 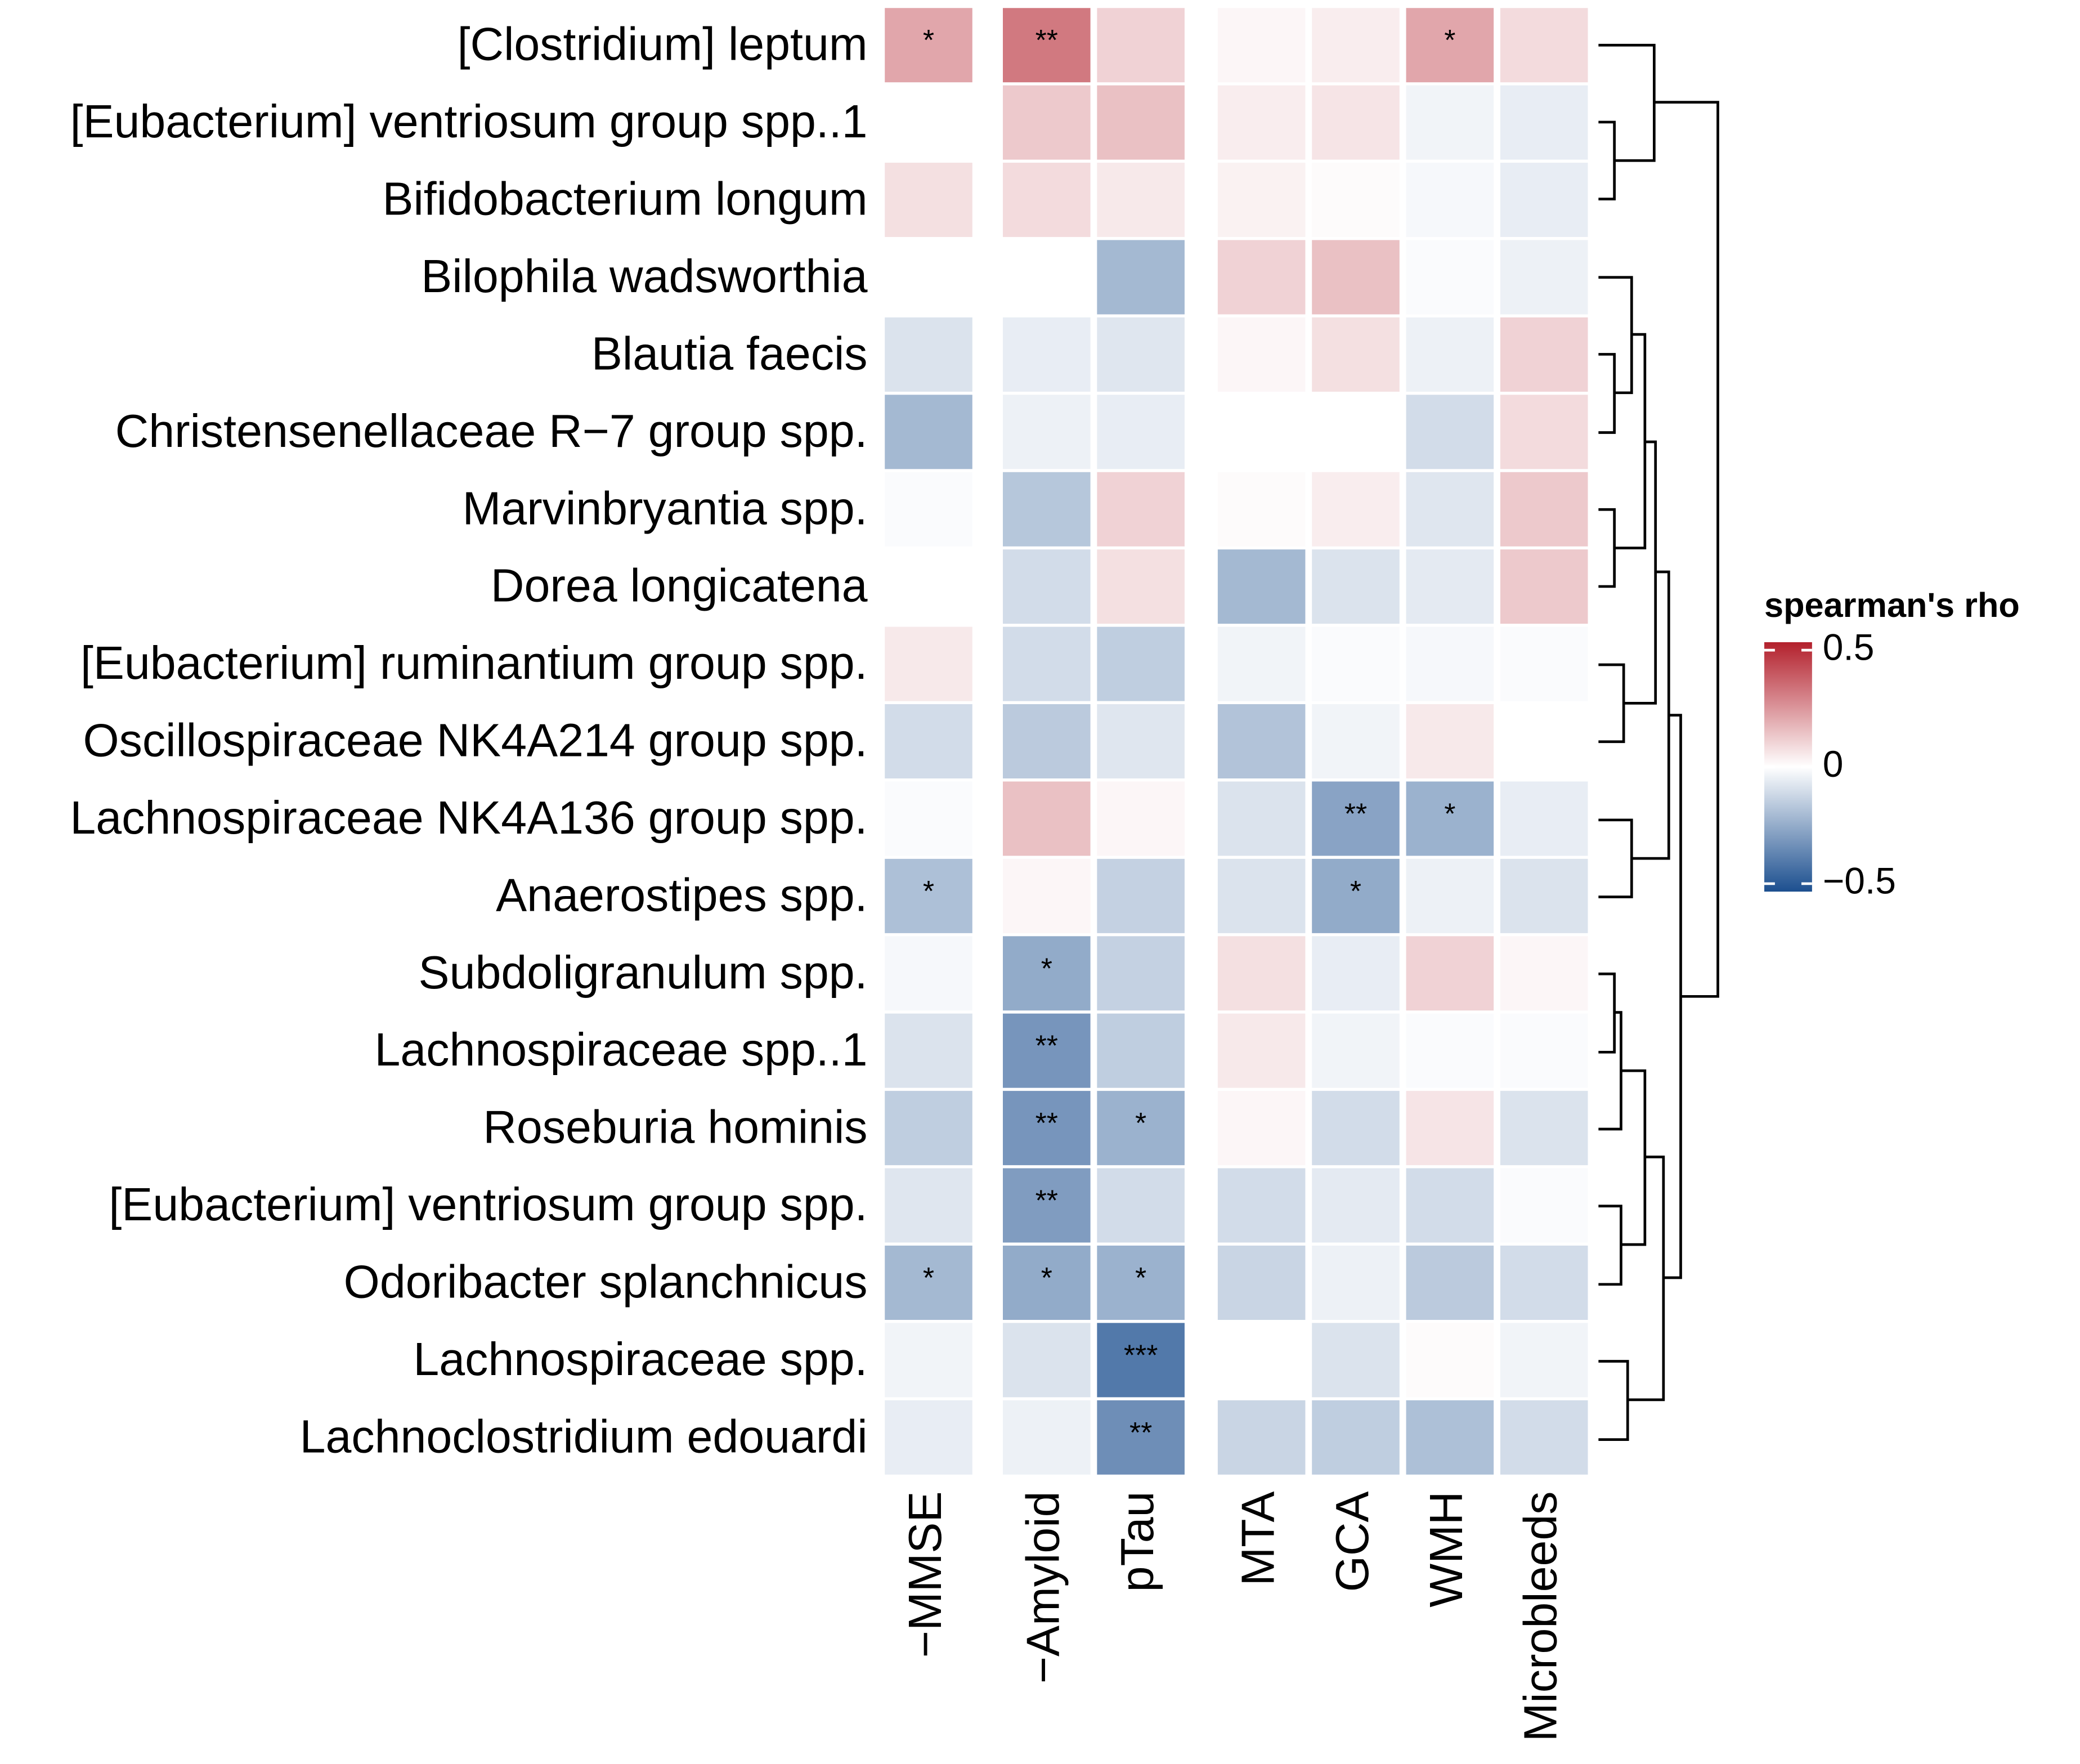 What do you see at coordinates (1137, 1542) in the screenshot?
I see `column-label: pTau` at bounding box center [1137, 1542].